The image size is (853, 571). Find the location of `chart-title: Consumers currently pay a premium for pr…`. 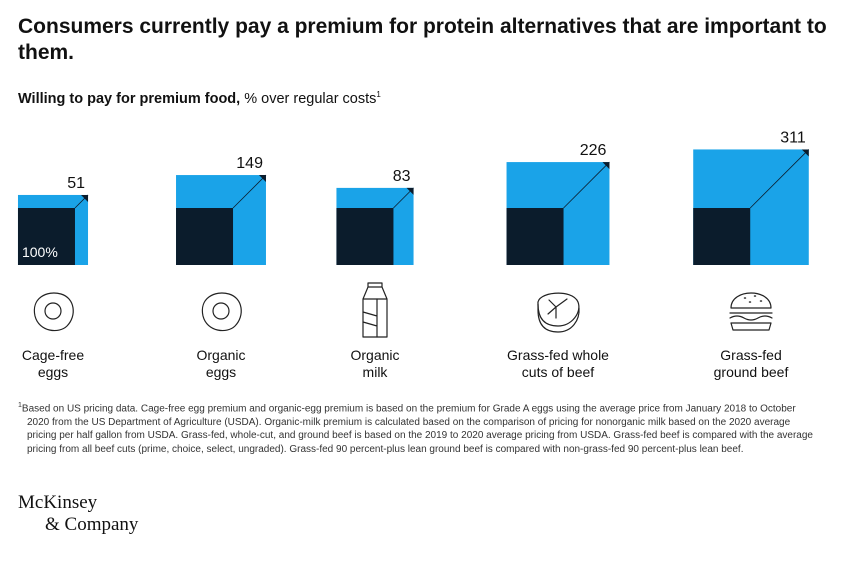

chart-title: Consumers currently pay a premium for pr… is located at coordinates (422, 39).